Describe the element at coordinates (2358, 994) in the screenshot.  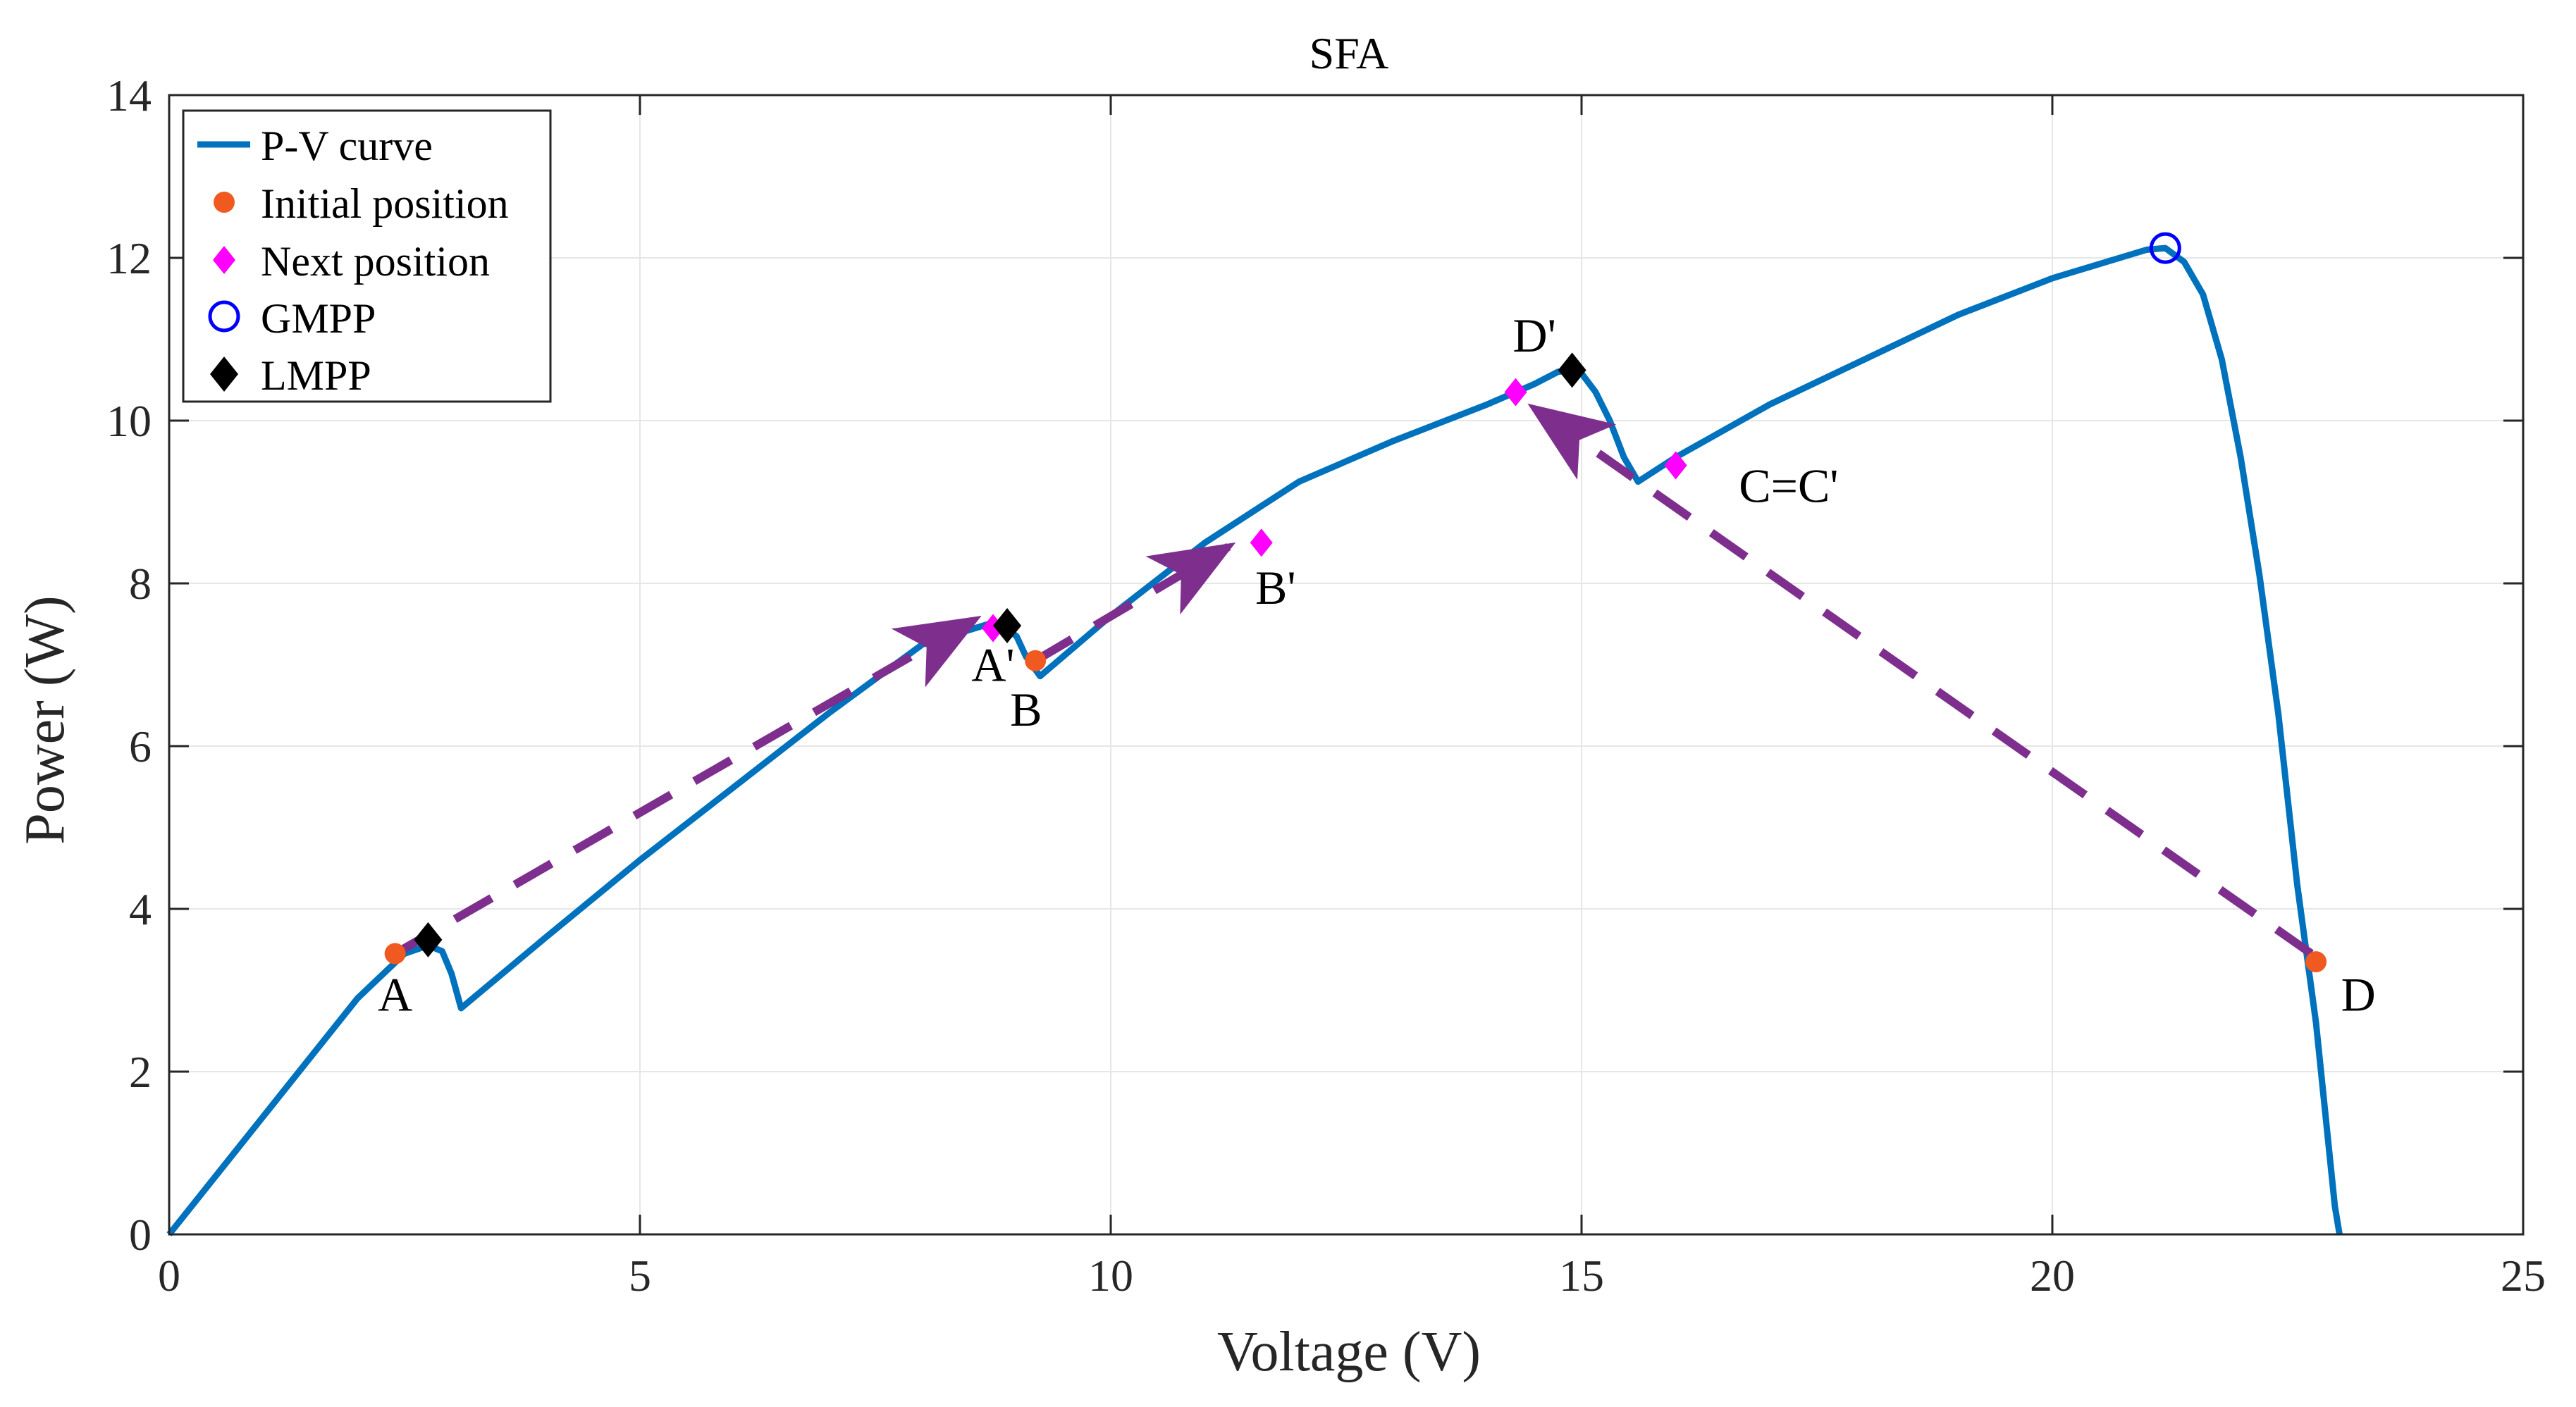
I see `point-annotation: D` at that location.